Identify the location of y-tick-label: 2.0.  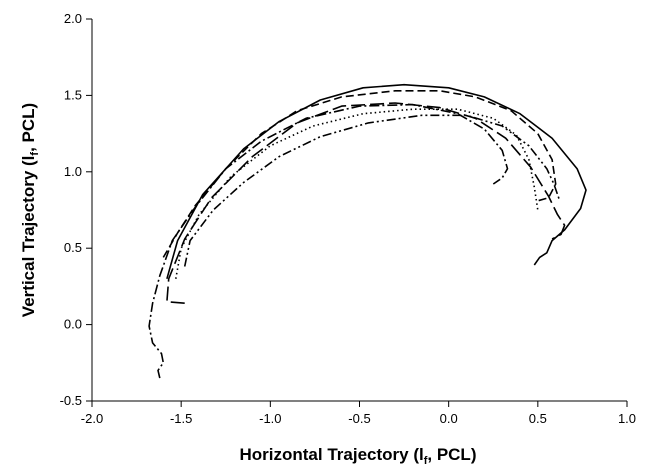
(73, 18).